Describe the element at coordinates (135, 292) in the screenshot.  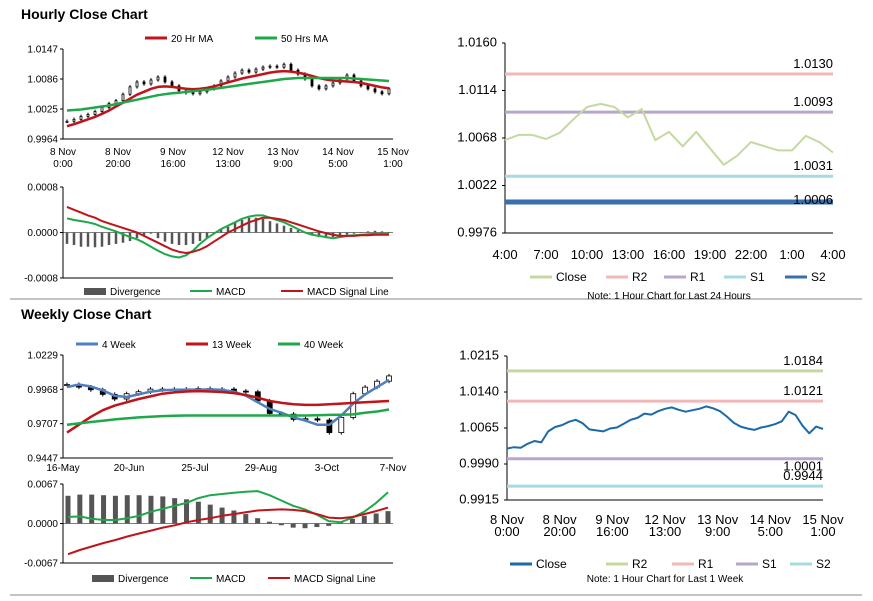
I see `legend-label: Divergence` at that location.